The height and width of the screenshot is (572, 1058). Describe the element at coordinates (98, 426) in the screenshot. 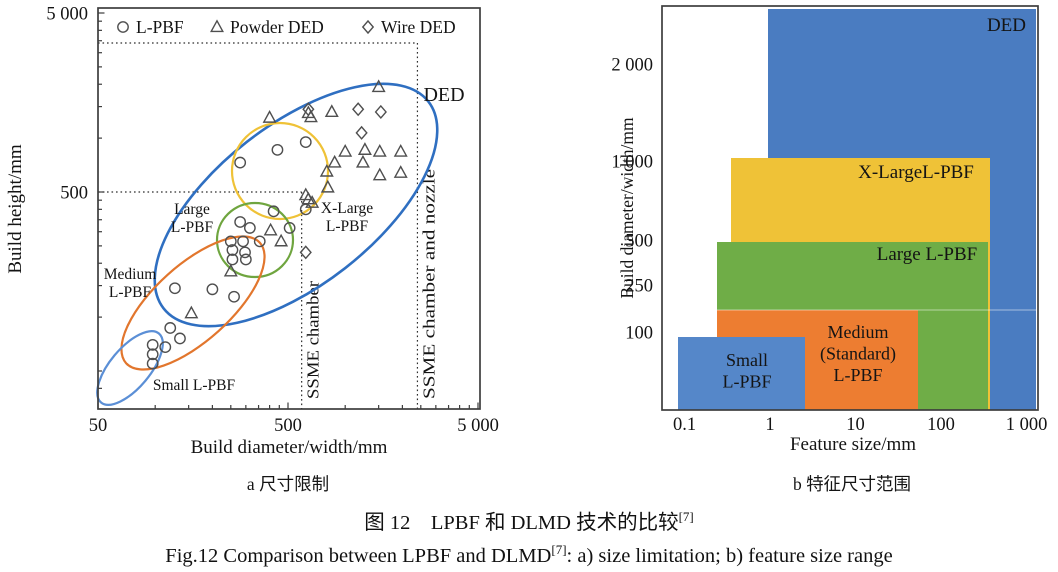

I see `x-tick-label: 50` at that location.